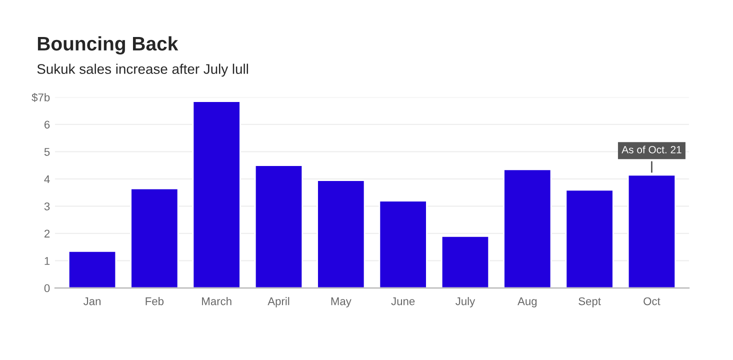 The width and height of the screenshot is (733, 360). Describe the element at coordinates (527, 302) in the screenshot. I see `x-tick-label: Aug` at that location.